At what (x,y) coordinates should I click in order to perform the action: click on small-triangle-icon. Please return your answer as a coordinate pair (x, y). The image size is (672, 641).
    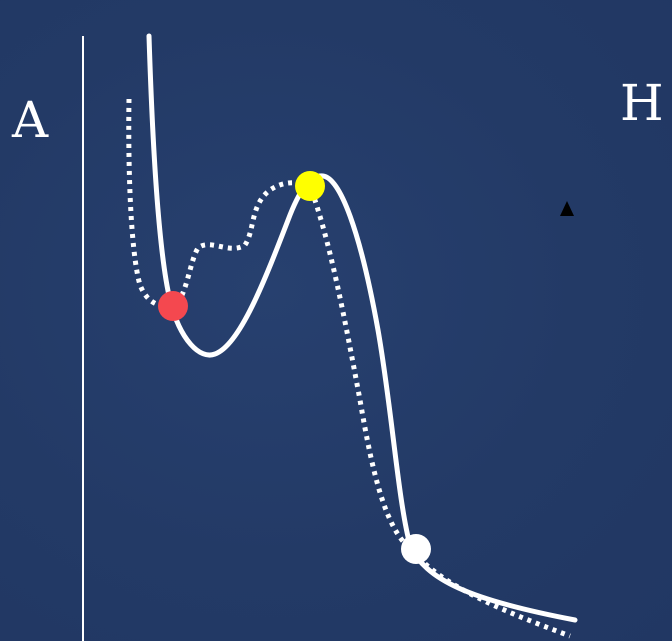
    Looking at the image, I should click on (567, 208).